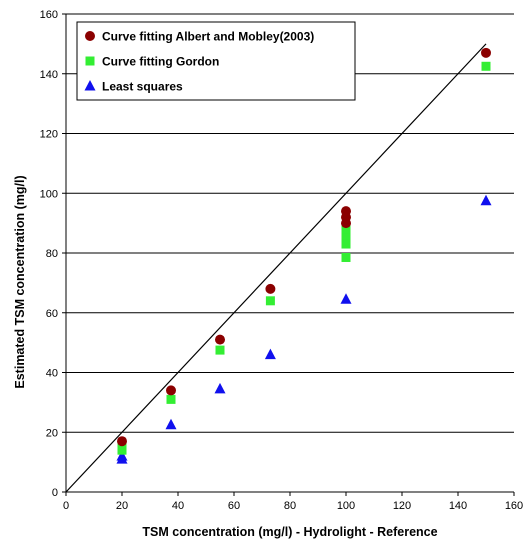 The image size is (529, 544). I want to click on x-tick-label: 140, so click(458, 506).